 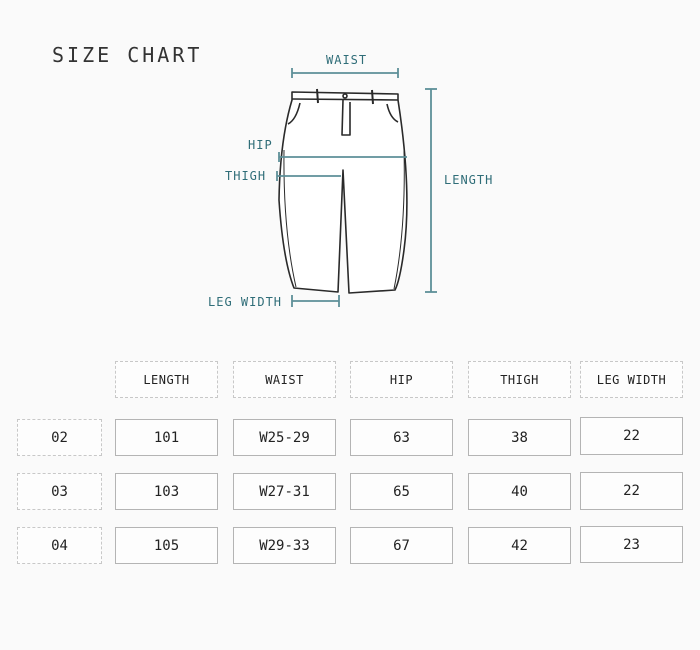 What do you see at coordinates (166, 437) in the screenshot?
I see `cell-length: 101` at bounding box center [166, 437].